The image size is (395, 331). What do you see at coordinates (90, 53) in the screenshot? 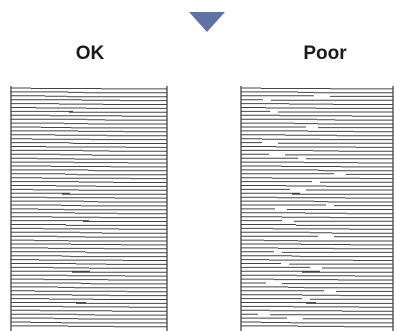
I see `ok-label: OK` at bounding box center [90, 53].